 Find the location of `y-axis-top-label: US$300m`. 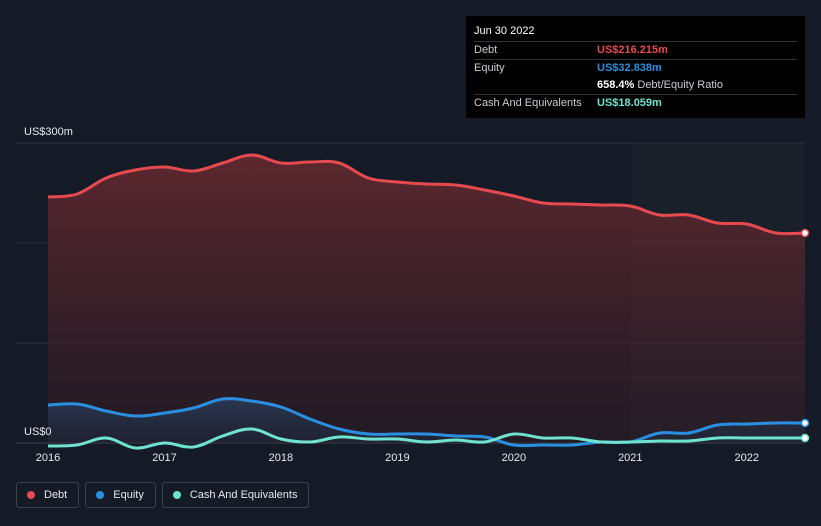

y-axis-top-label: US$300m is located at coordinates (48, 132).